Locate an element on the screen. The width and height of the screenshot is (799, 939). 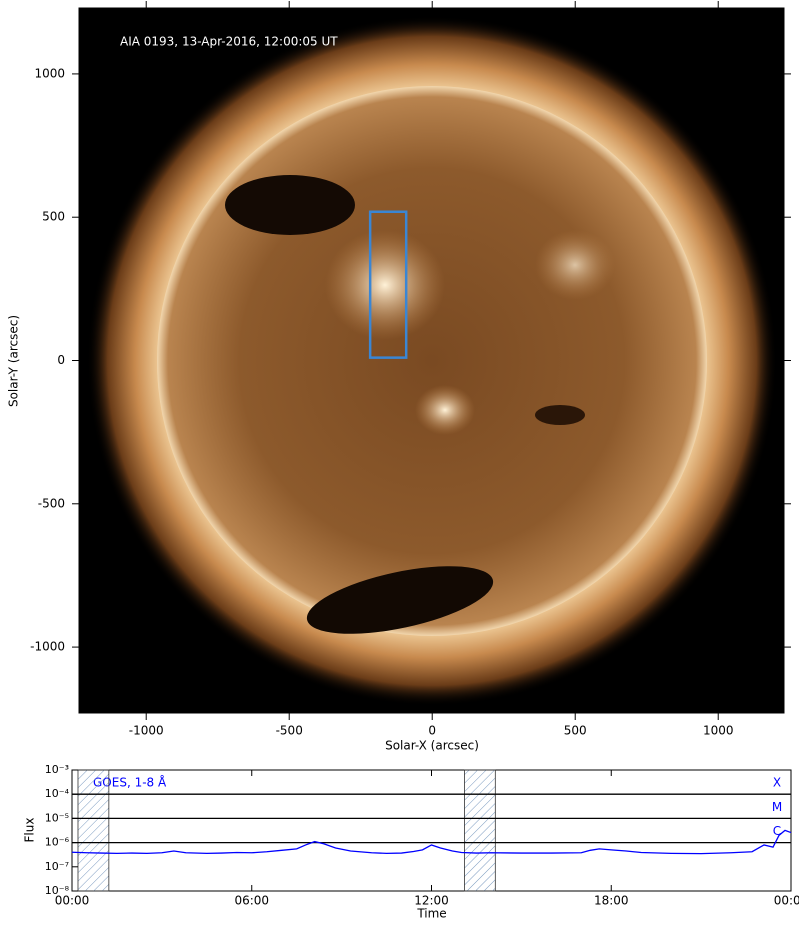
y-tick-label: 0 is located at coordinates (61, 360).